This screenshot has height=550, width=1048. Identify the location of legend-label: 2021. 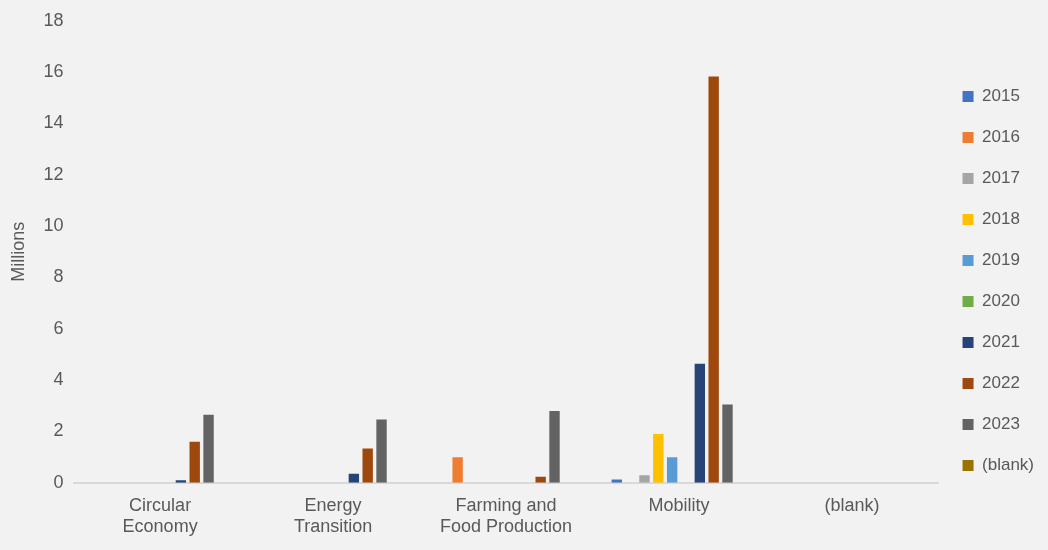
(1001, 342).